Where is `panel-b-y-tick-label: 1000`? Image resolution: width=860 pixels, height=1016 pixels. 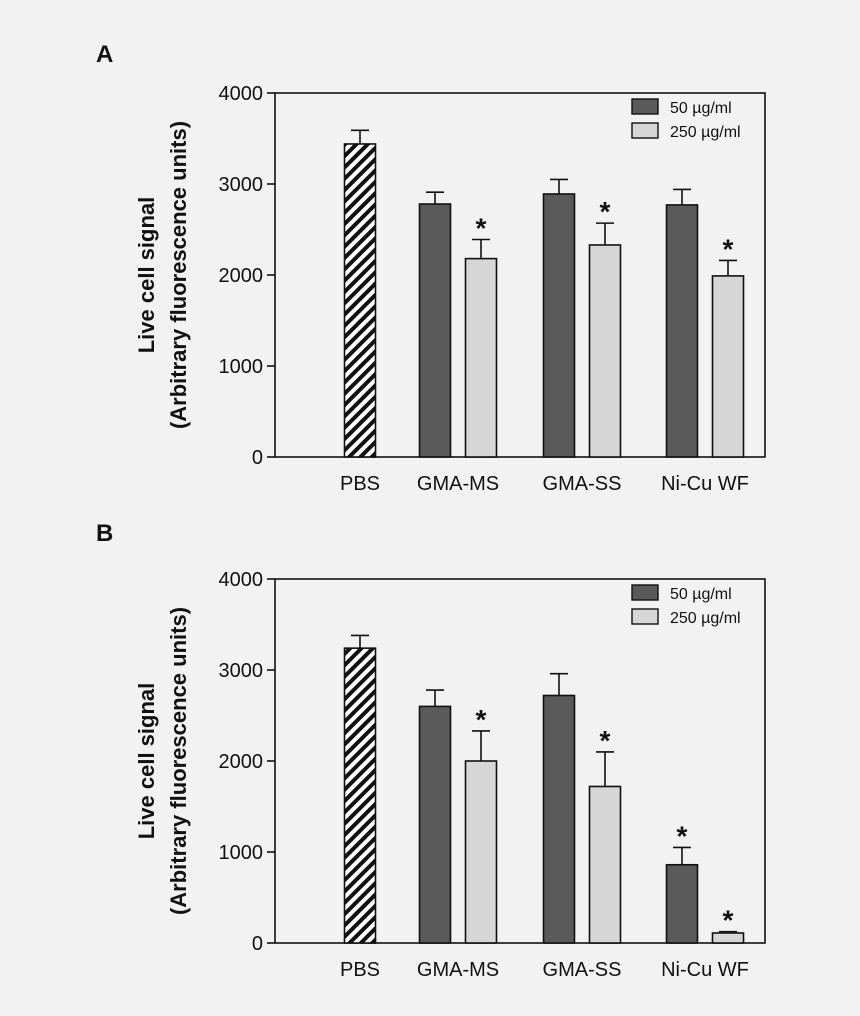 panel-b-y-tick-label: 1000 is located at coordinates (241, 853).